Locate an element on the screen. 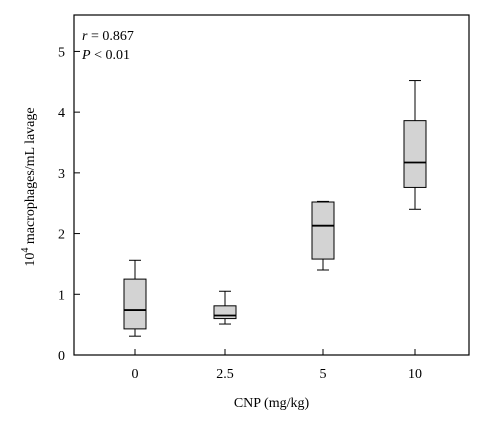 The width and height of the screenshot is (500, 427). y-tick-label: 5 is located at coordinates (61, 52).